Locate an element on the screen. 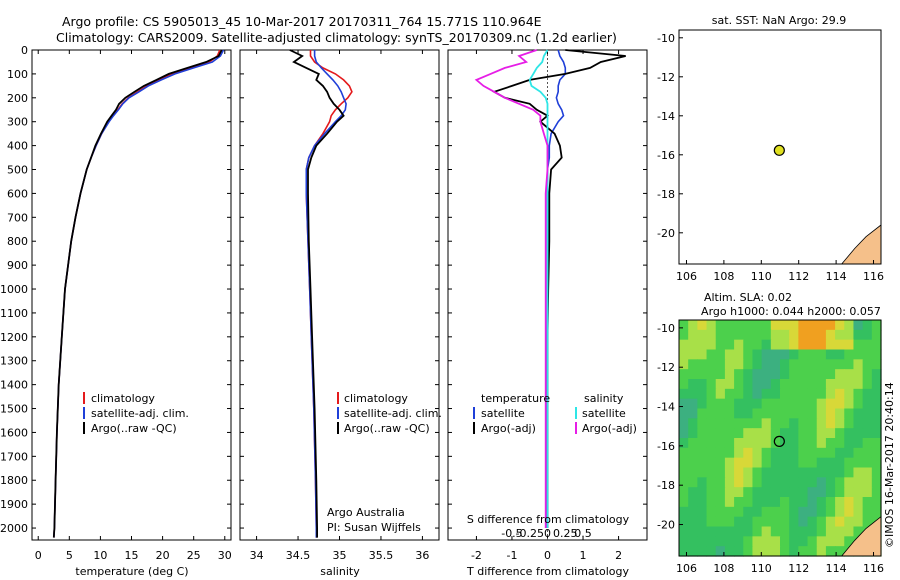 This screenshot has height=580, width=900. depth-tick-label: 700 is located at coordinates (17, 217).